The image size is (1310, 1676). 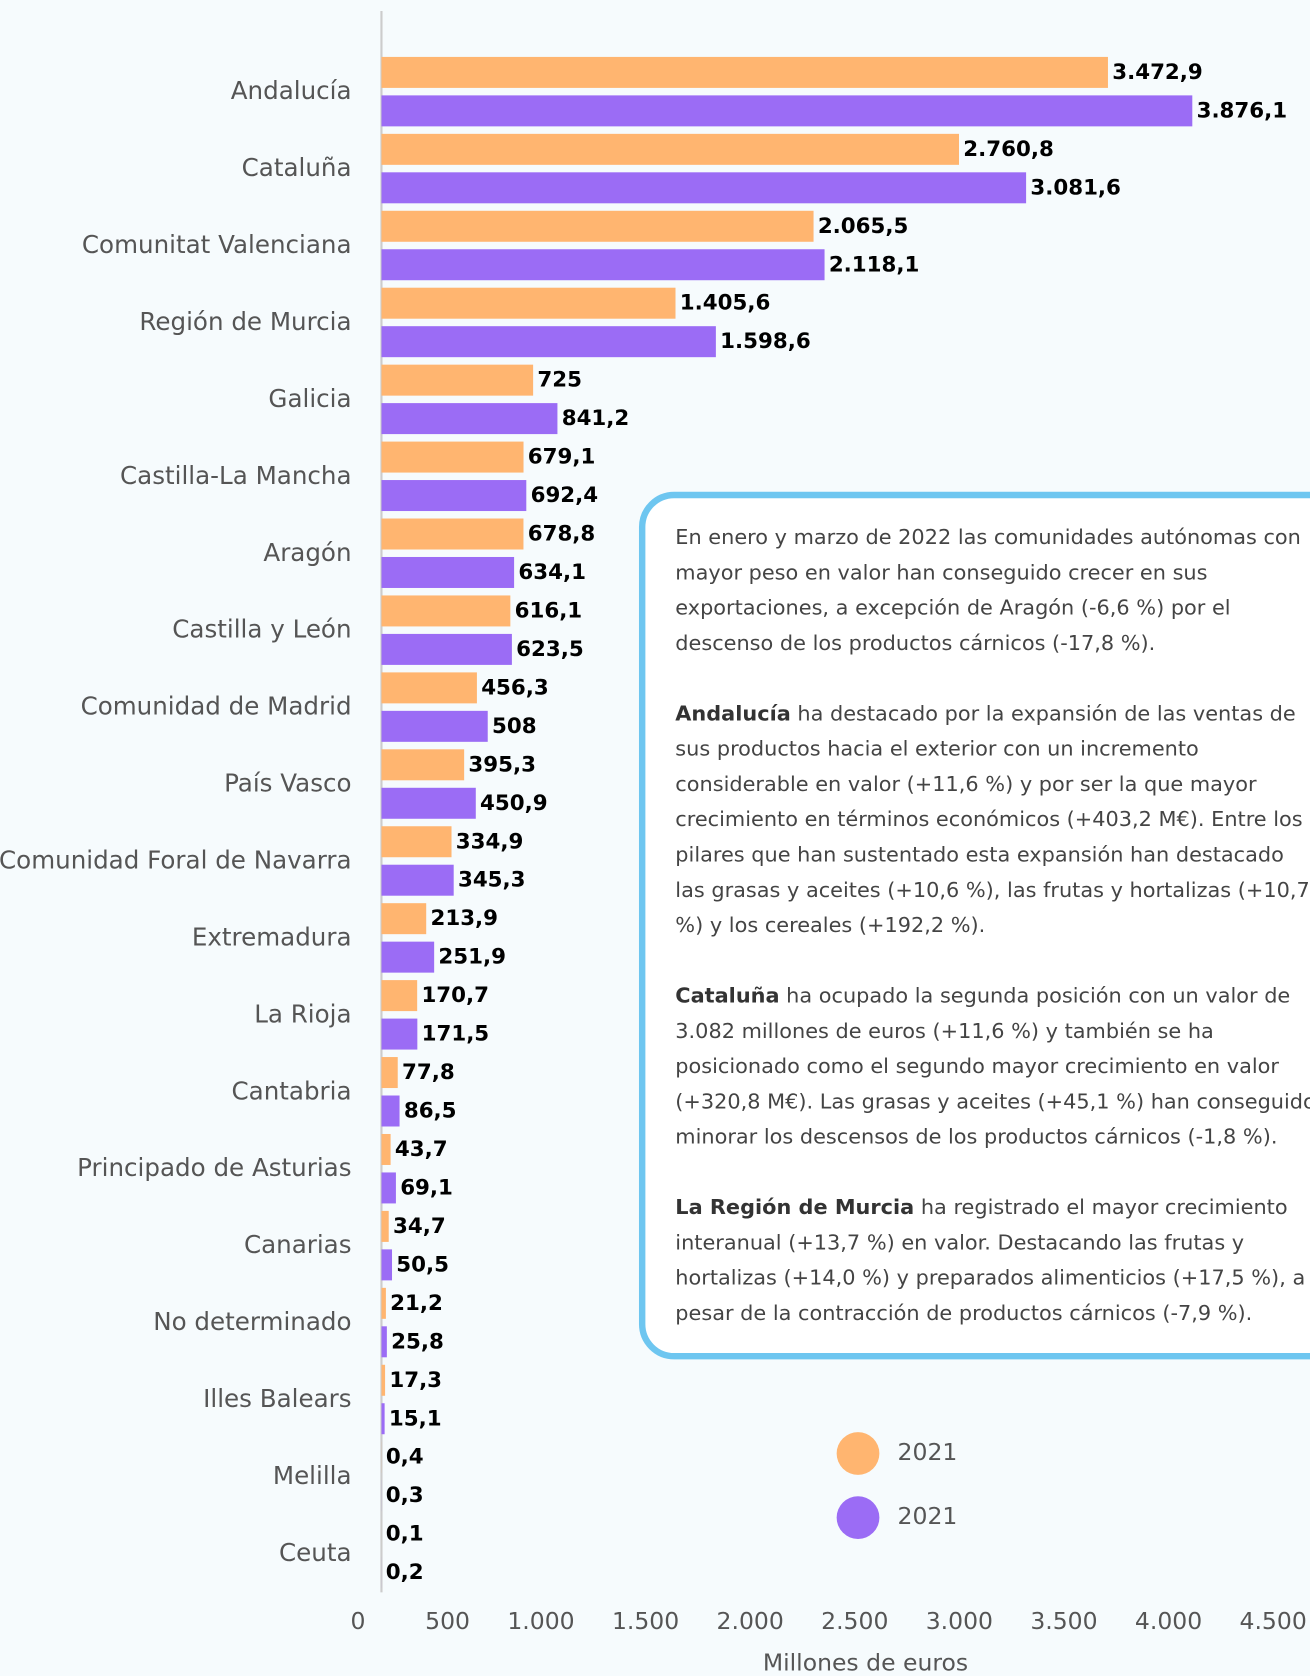 What do you see at coordinates (405, 1534) in the screenshot?
I see `value-label: 0,1` at bounding box center [405, 1534].